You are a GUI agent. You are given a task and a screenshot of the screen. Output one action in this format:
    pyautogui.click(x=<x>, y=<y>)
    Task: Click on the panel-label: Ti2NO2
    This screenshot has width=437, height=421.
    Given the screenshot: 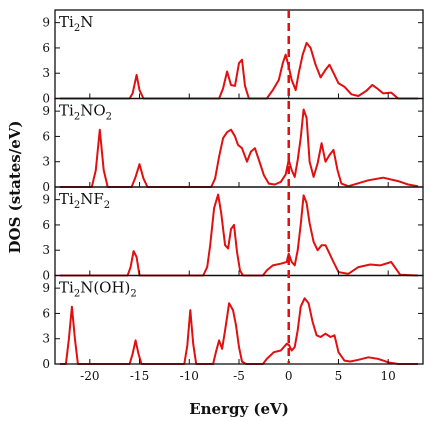 What is the action you would take?
    pyautogui.click(x=85, y=112)
    